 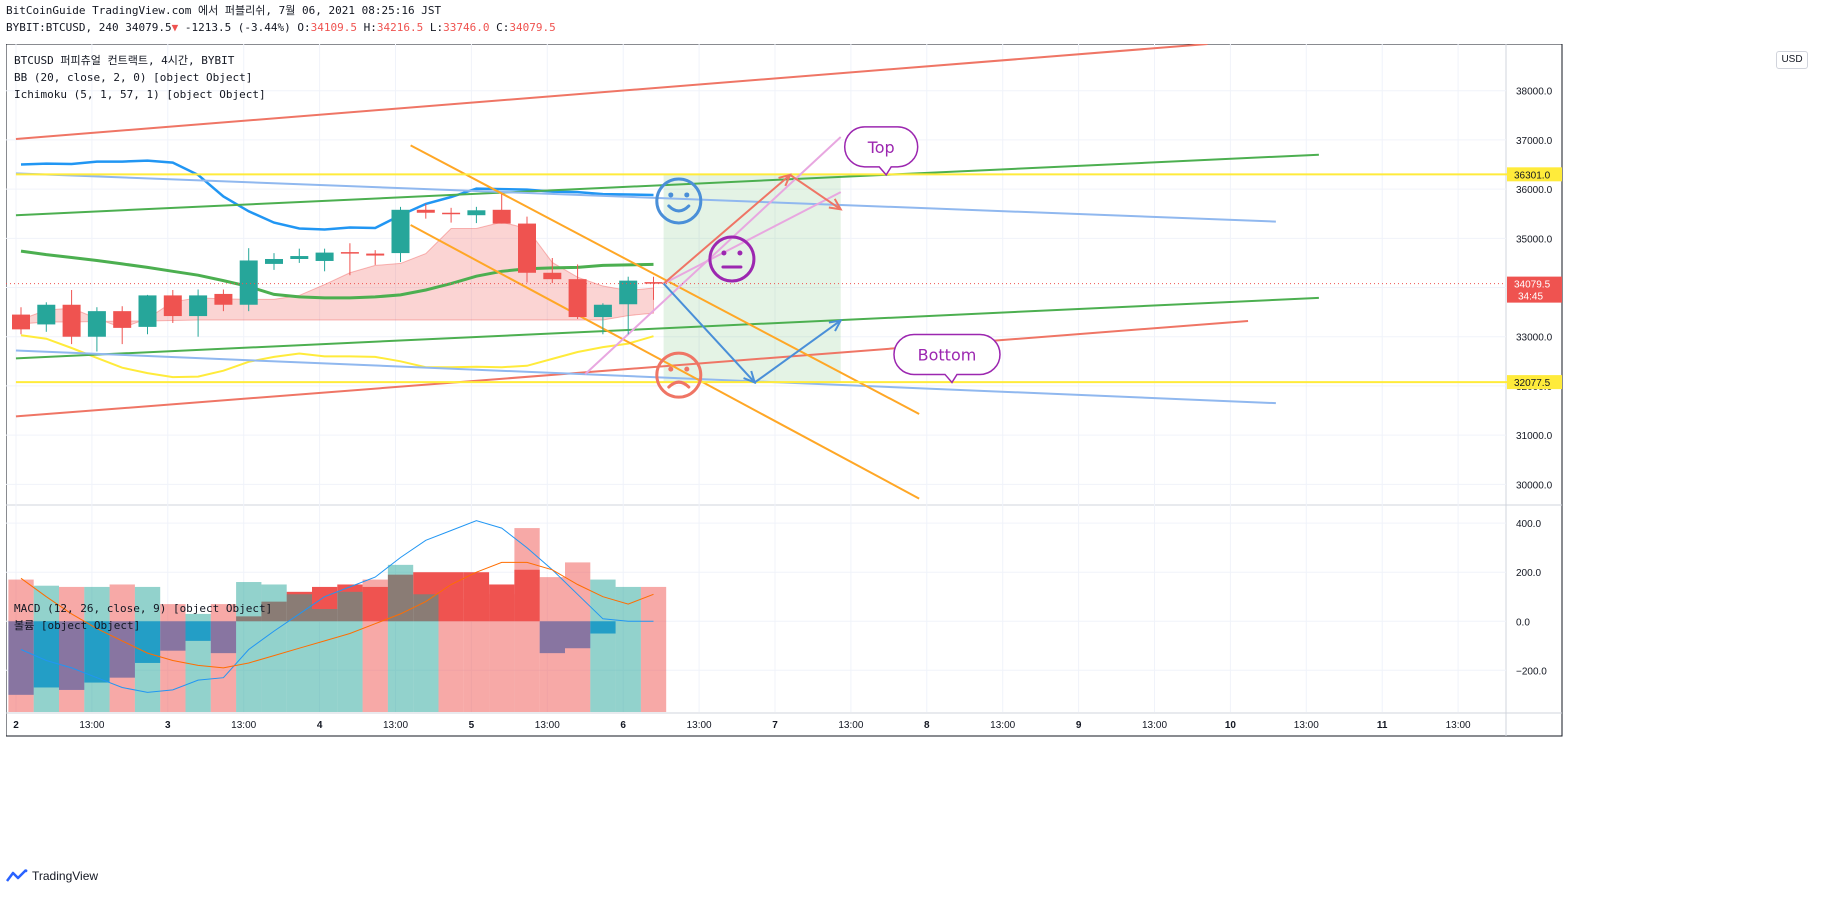 What do you see at coordinates (881, 147) in the screenshot?
I see `callout-text: Top` at bounding box center [881, 147].